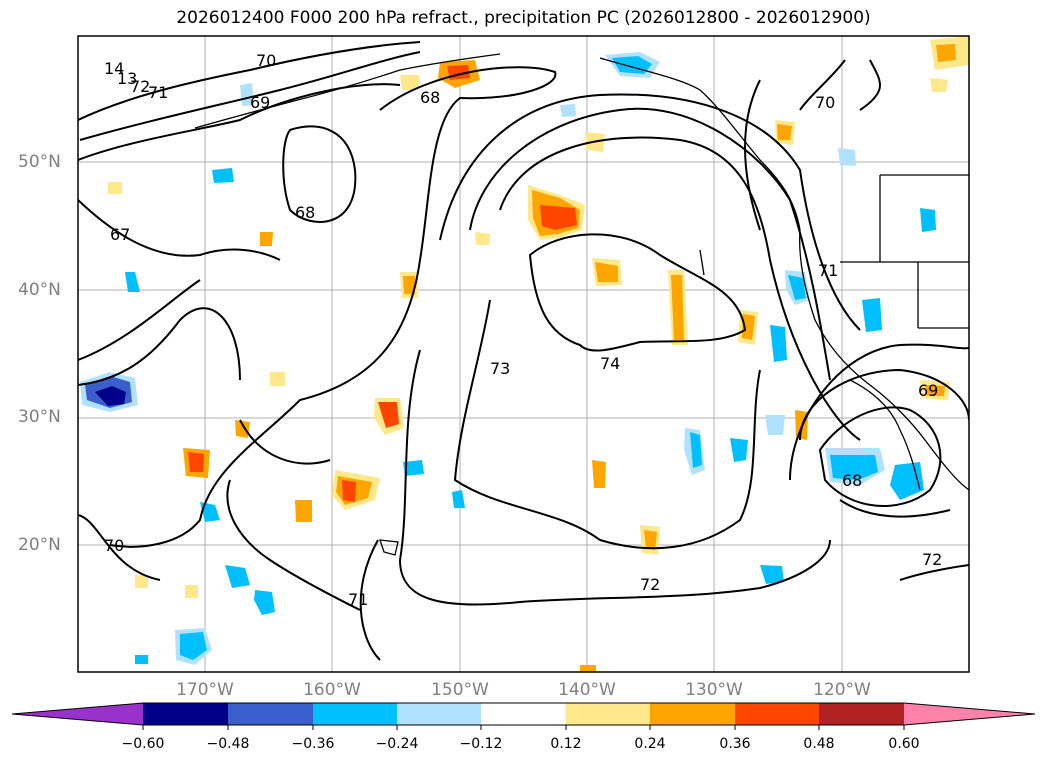 The width and height of the screenshot is (1047, 765). I want to click on colorbar-tick-label: −0.24, so click(397, 744).